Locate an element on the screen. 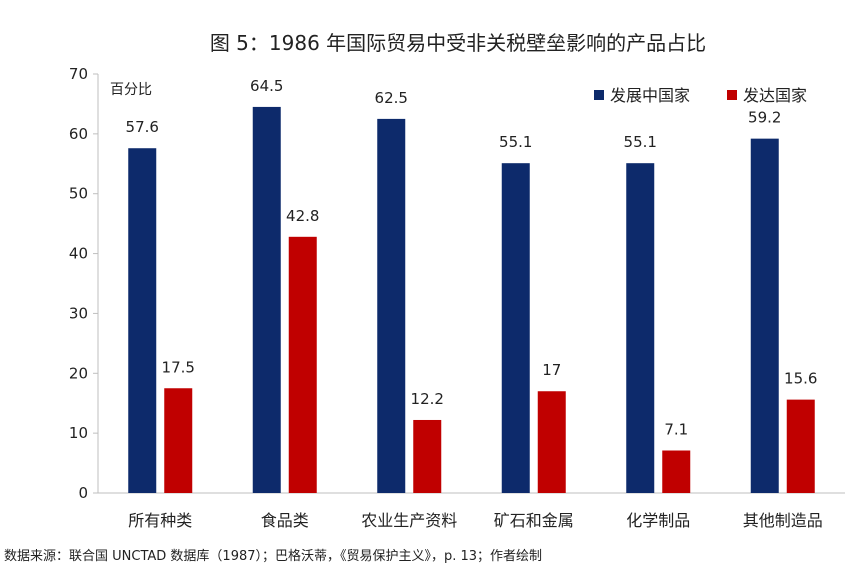  data-label: 15.6 is located at coordinates (800, 379).